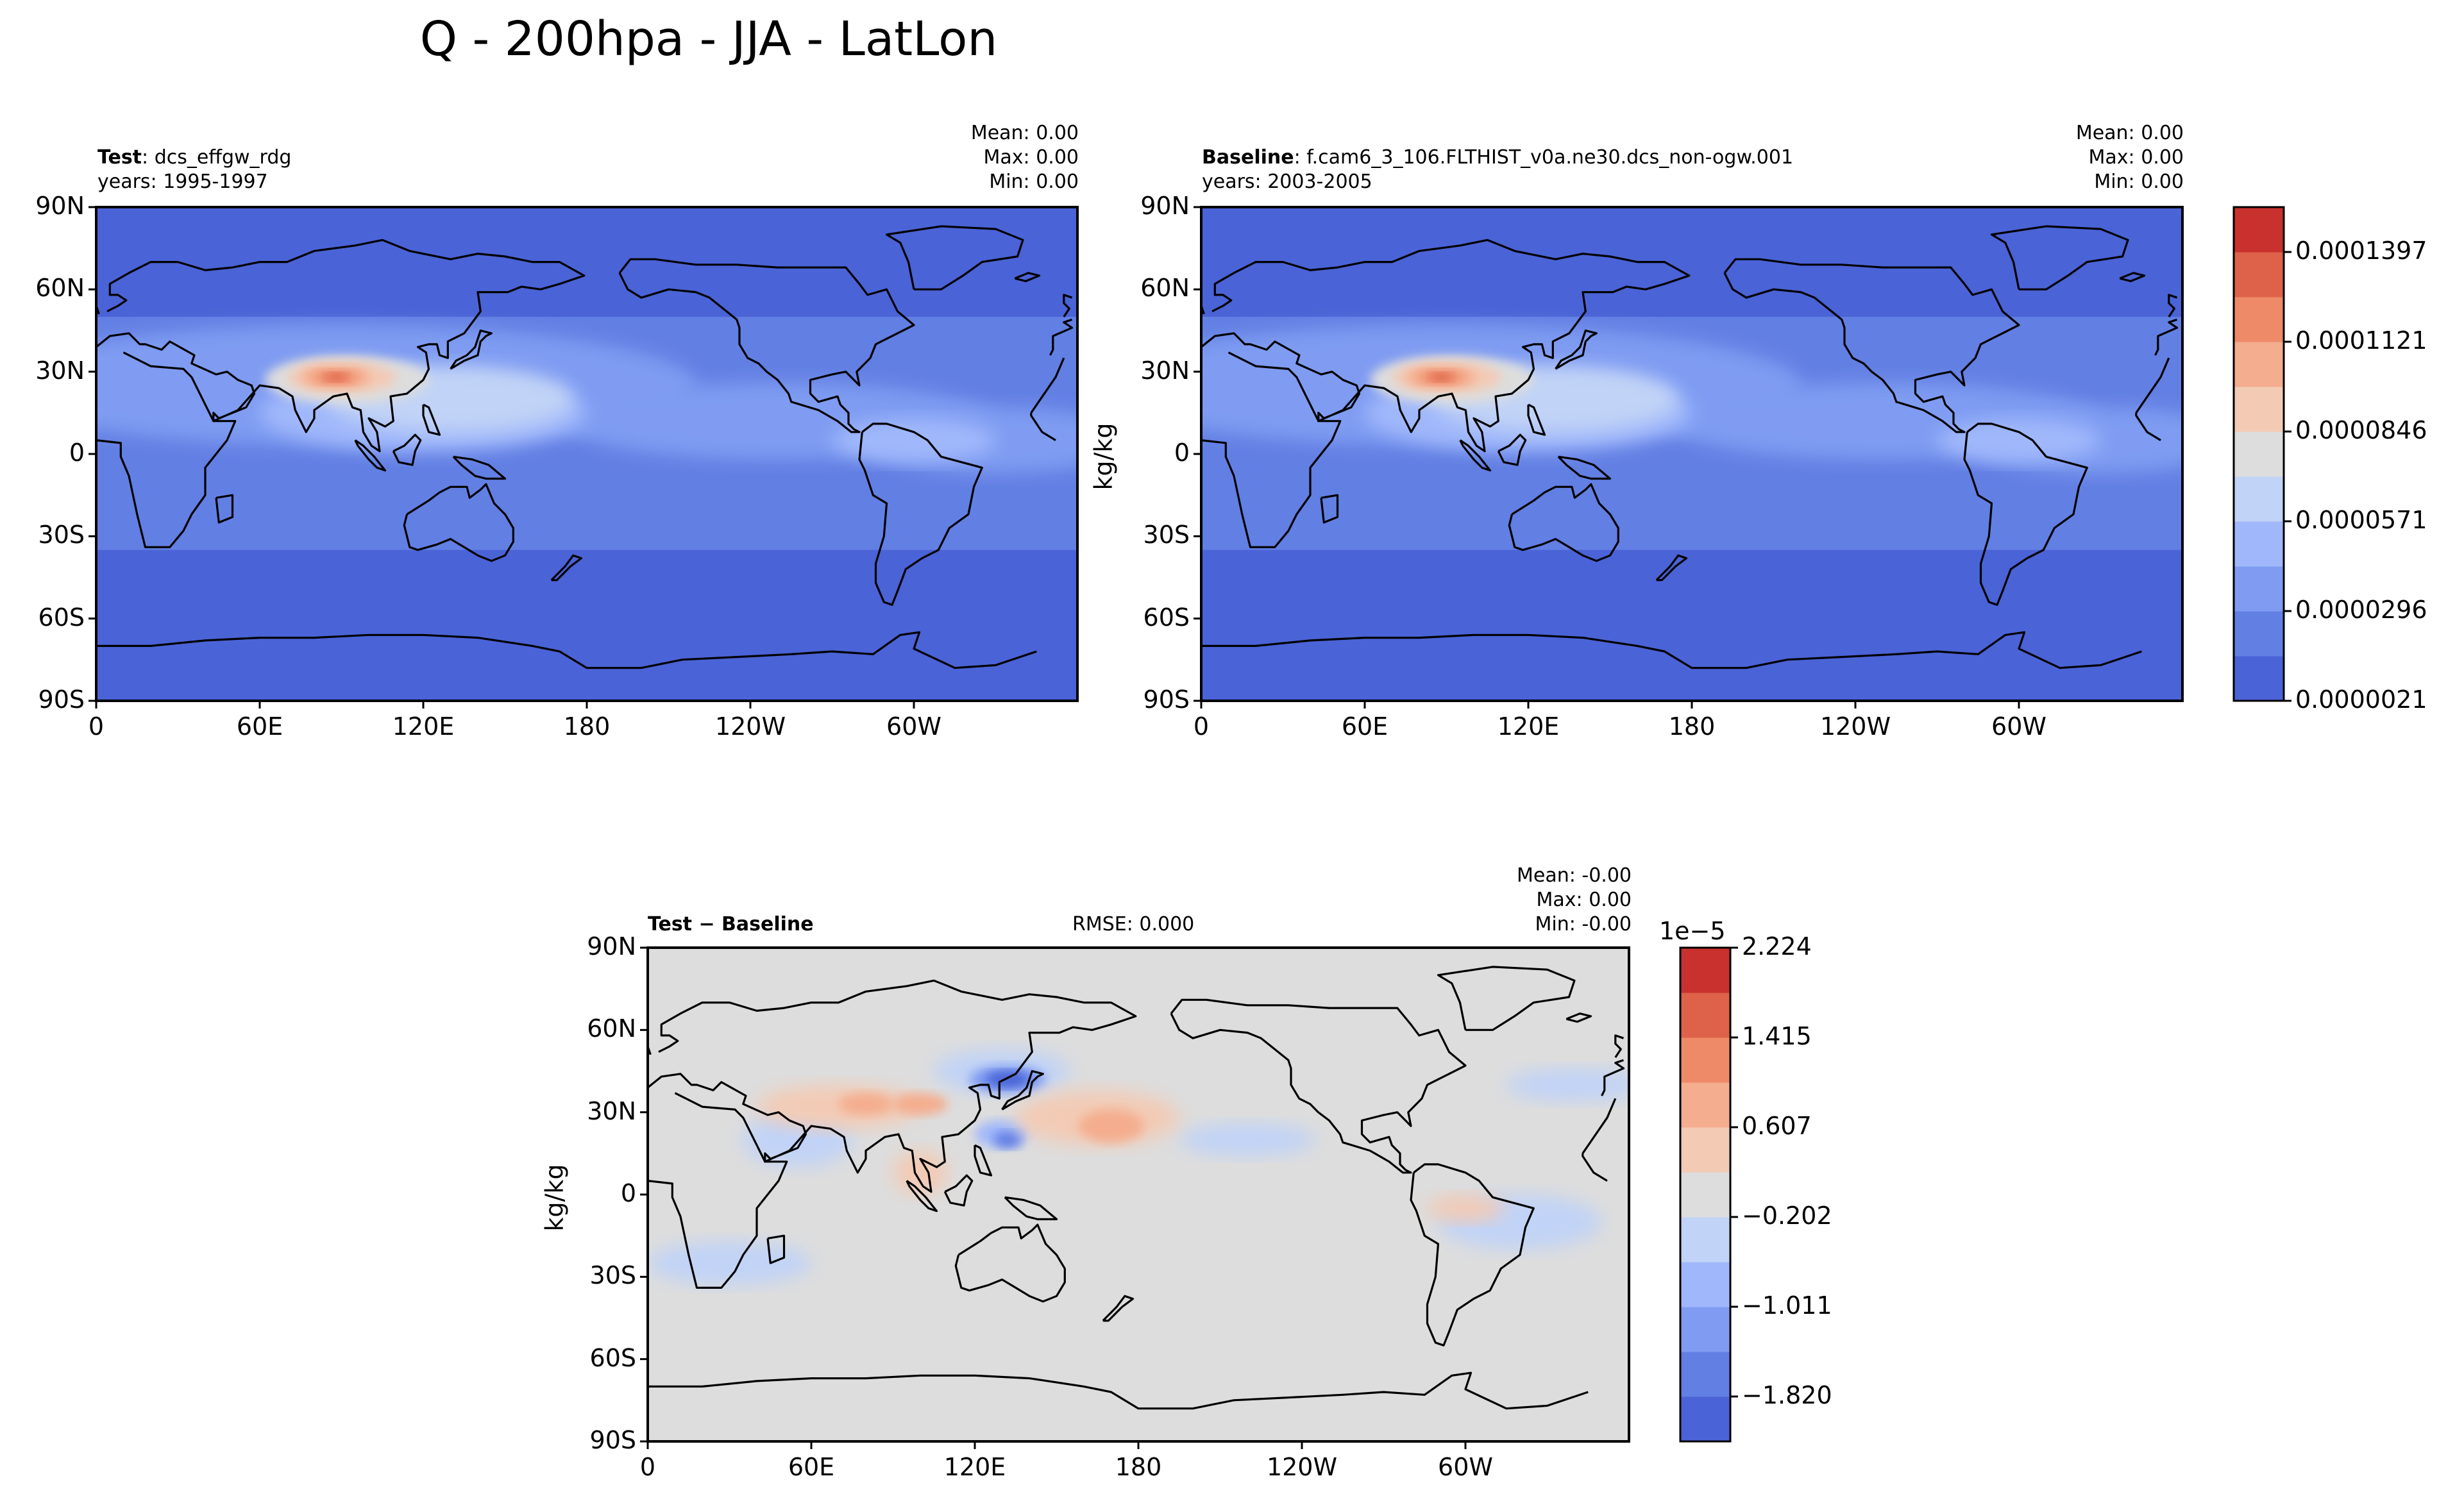 This screenshot has width=2464, height=1510. I want to click on diff-mean: Mean: -0.00, so click(1574, 875).